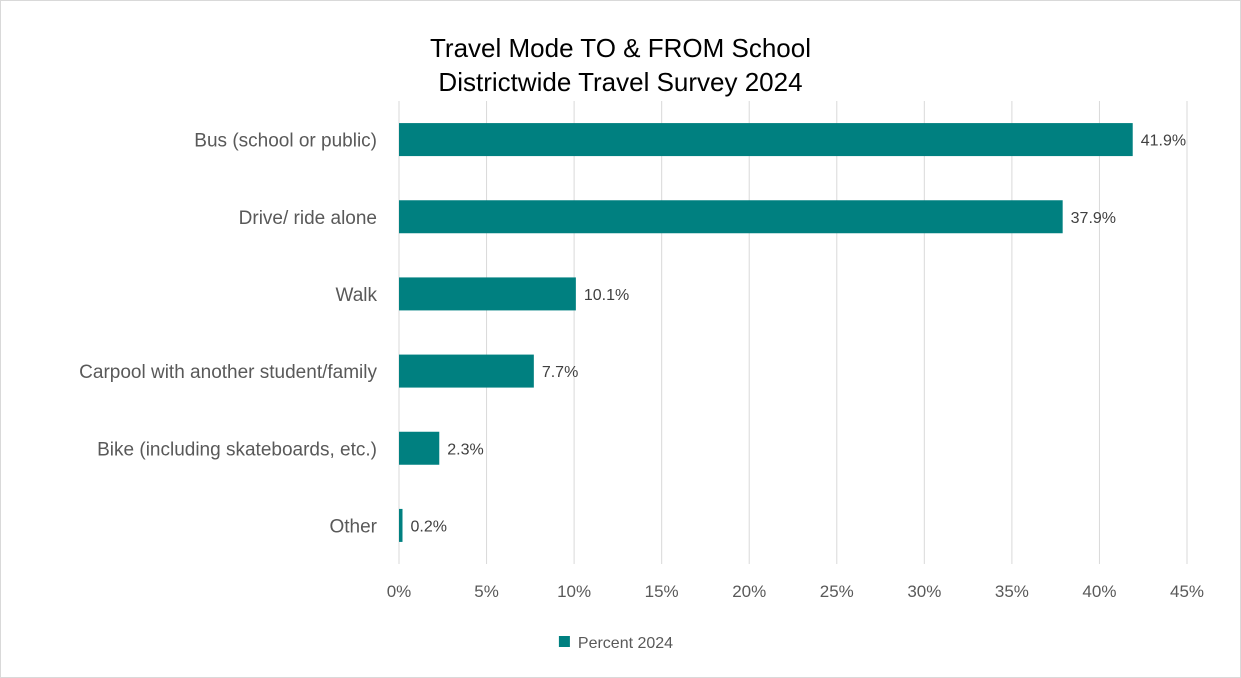 The image size is (1241, 678). Describe the element at coordinates (308, 218) in the screenshot. I see `category-label: Drive/ ride alone` at that location.